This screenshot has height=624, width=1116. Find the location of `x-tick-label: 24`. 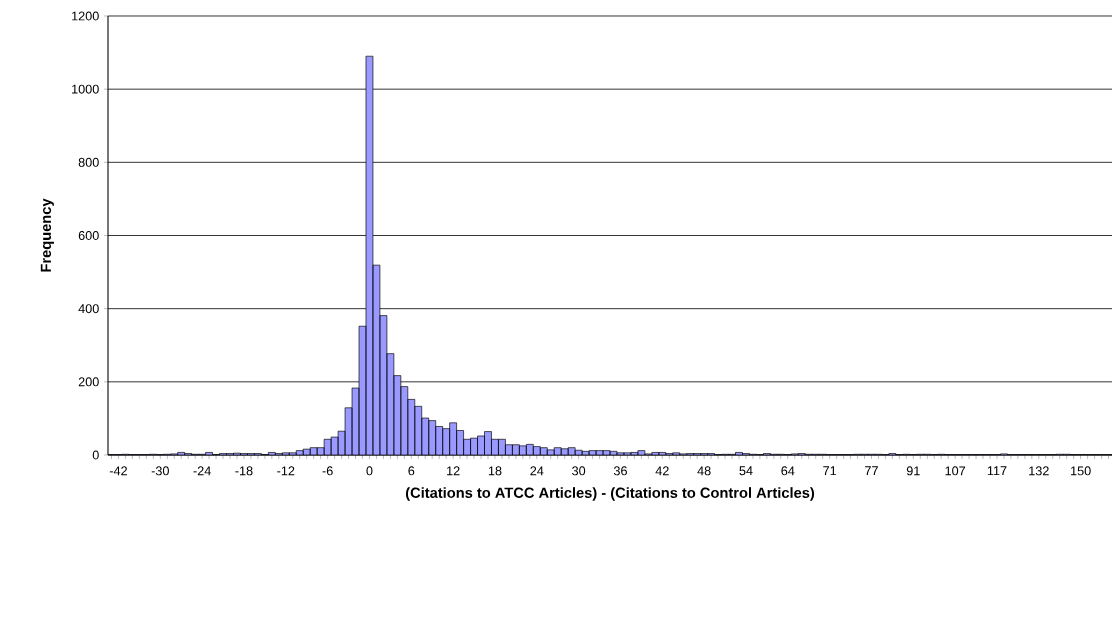

x-tick-label: 24 is located at coordinates (537, 471).